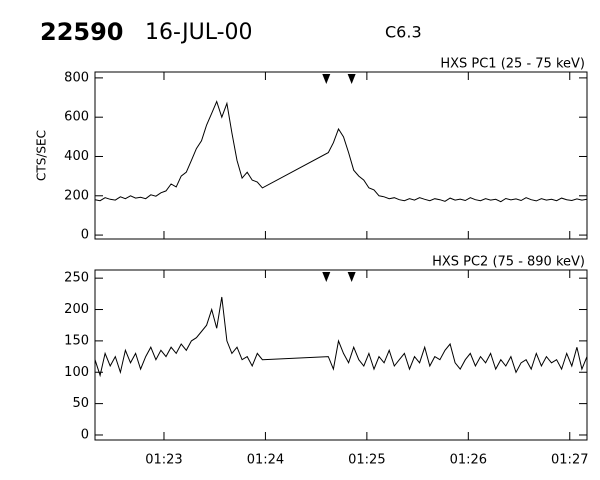 The height and width of the screenshot is (480, 600). Describe the element at coordinates (508, 262) in the screenshot. I see `panel-title: HXS PC2 (75 - 890 keV)` at that location.